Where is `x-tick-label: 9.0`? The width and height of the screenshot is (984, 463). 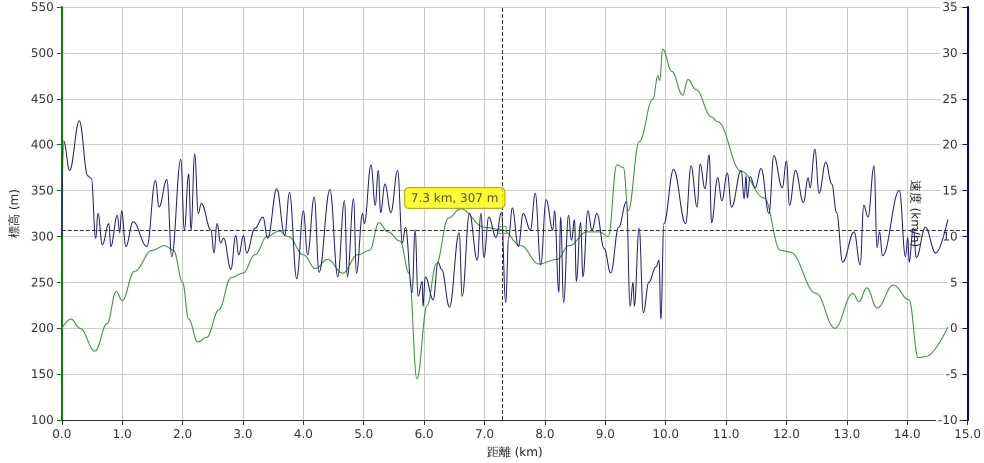 x-tick-label: 9.0 is located at coordinates (605, 434).